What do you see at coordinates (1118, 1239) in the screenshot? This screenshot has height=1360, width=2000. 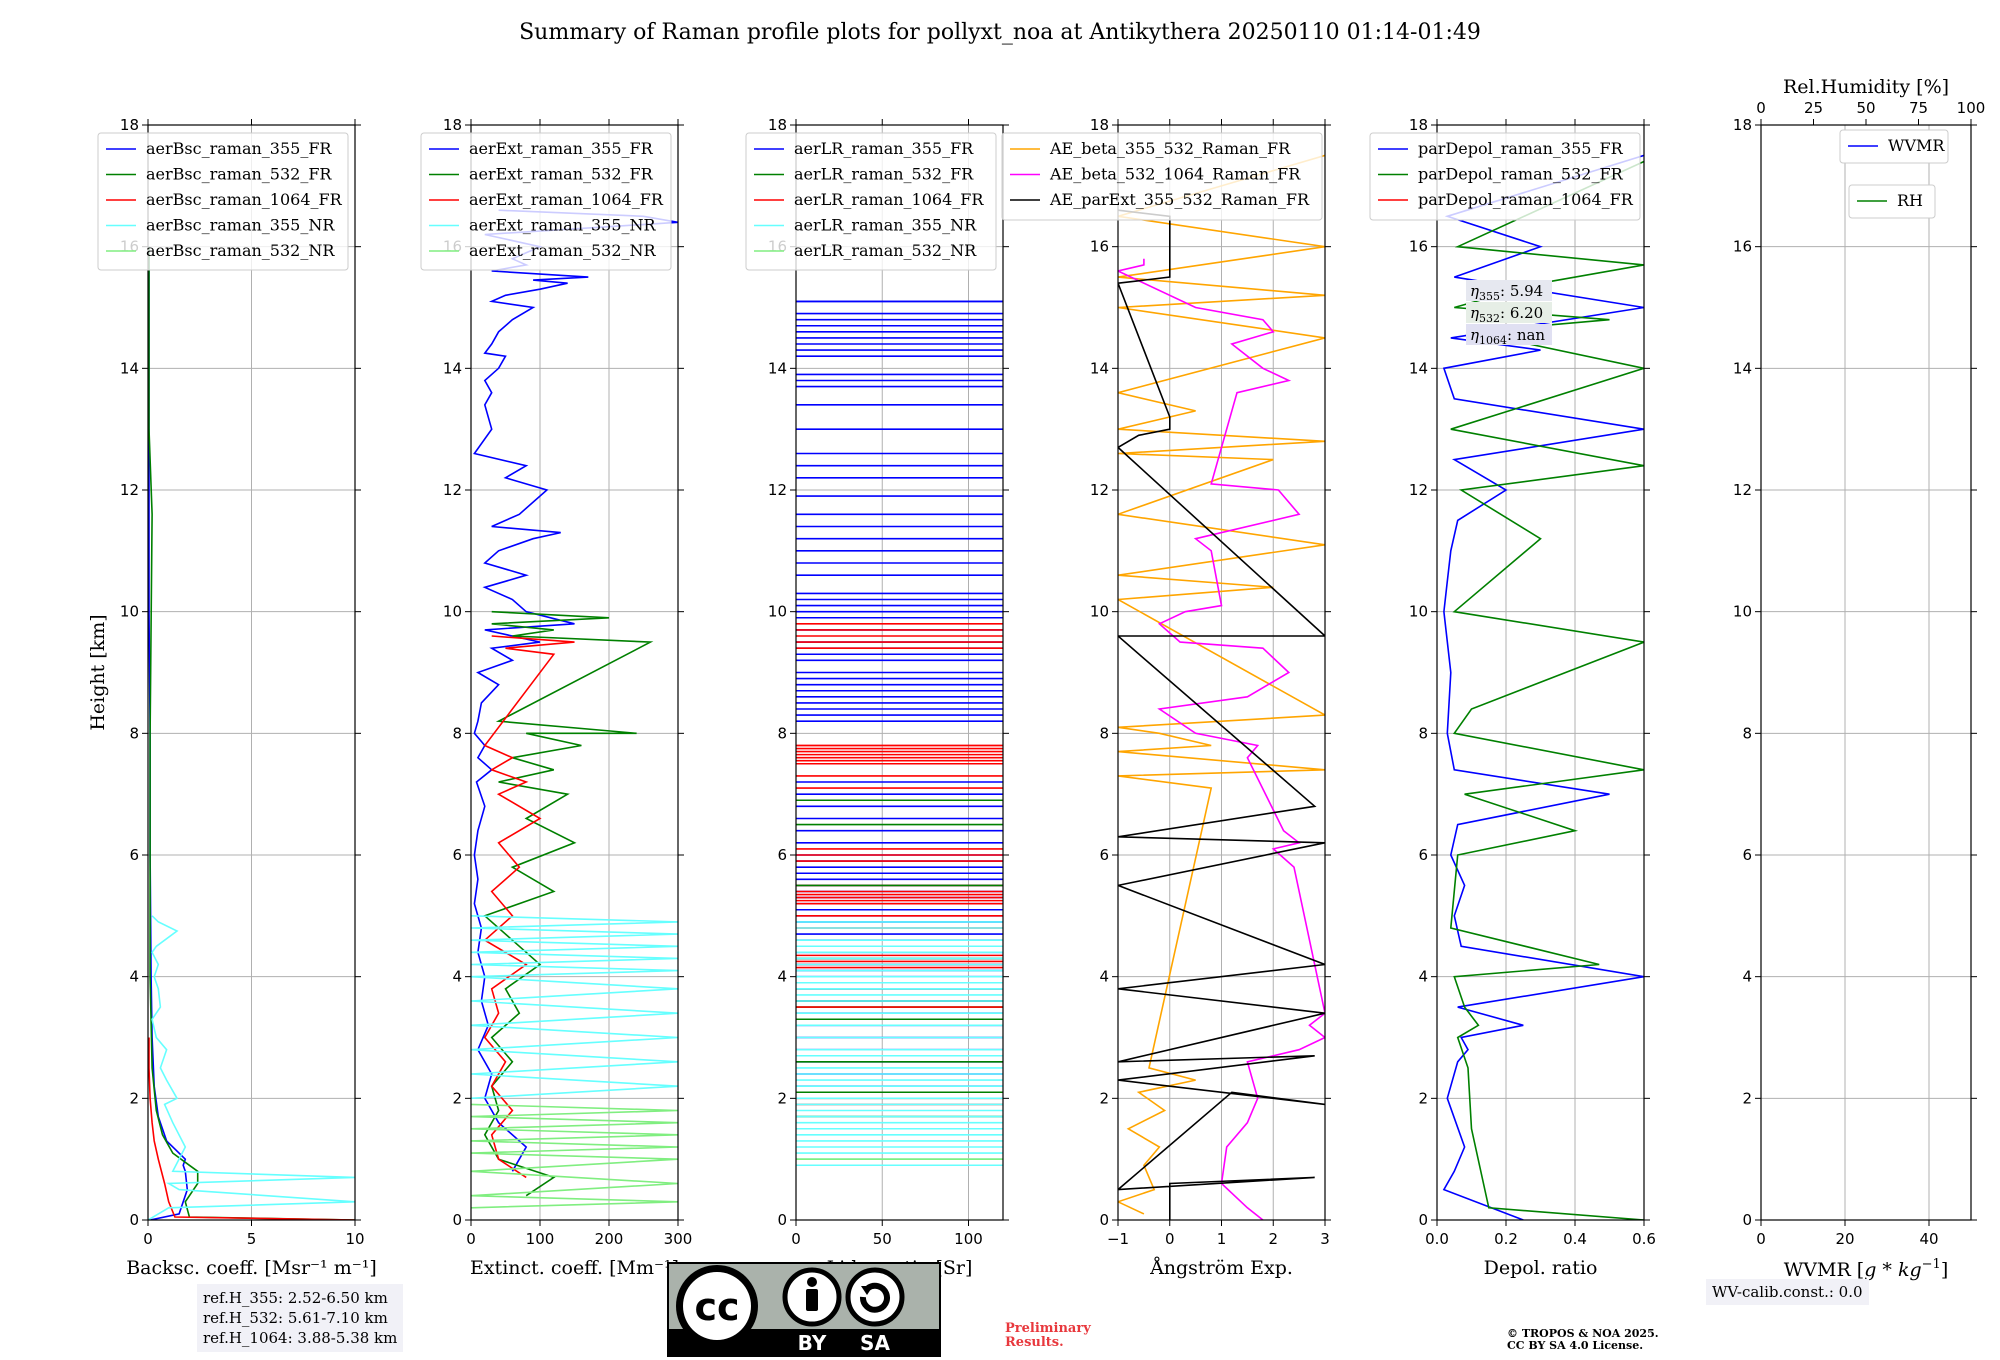 I see `x-tick-label: −1` at bounding box center [1118, 1239].